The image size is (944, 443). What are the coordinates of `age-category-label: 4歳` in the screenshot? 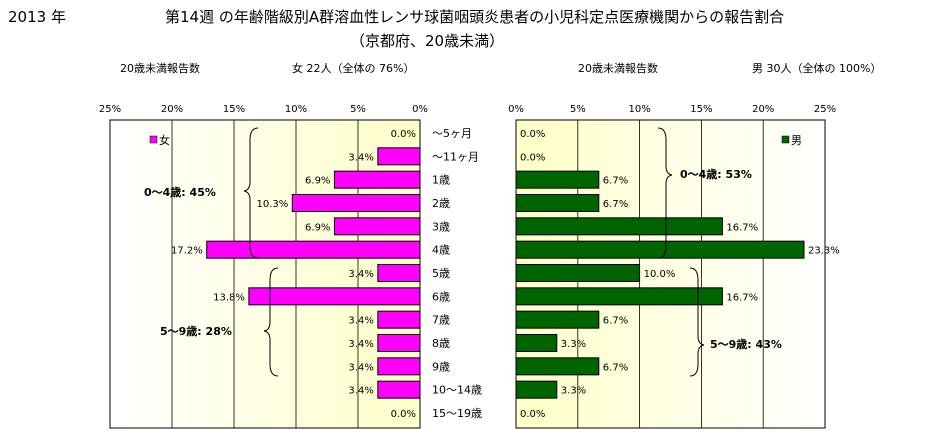 It's located at (441, 250).